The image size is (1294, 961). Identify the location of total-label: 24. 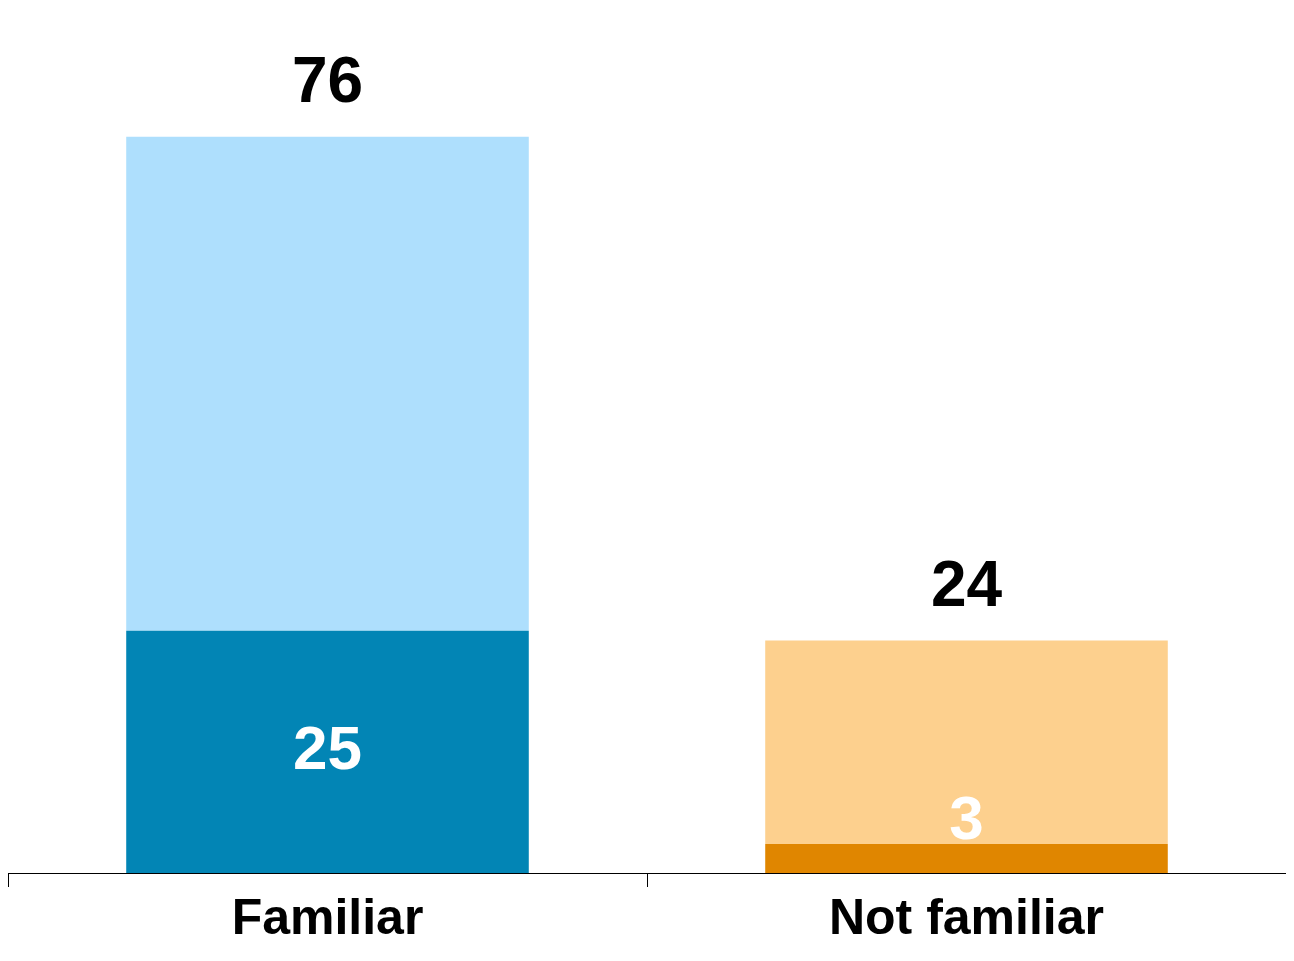
(966, 584).